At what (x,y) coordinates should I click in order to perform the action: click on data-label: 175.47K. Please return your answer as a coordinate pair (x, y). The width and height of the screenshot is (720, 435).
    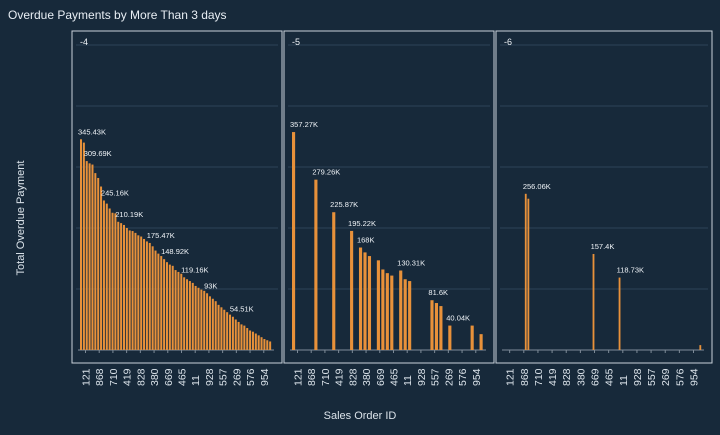
    Looking at the image, I should click on (161, 235).